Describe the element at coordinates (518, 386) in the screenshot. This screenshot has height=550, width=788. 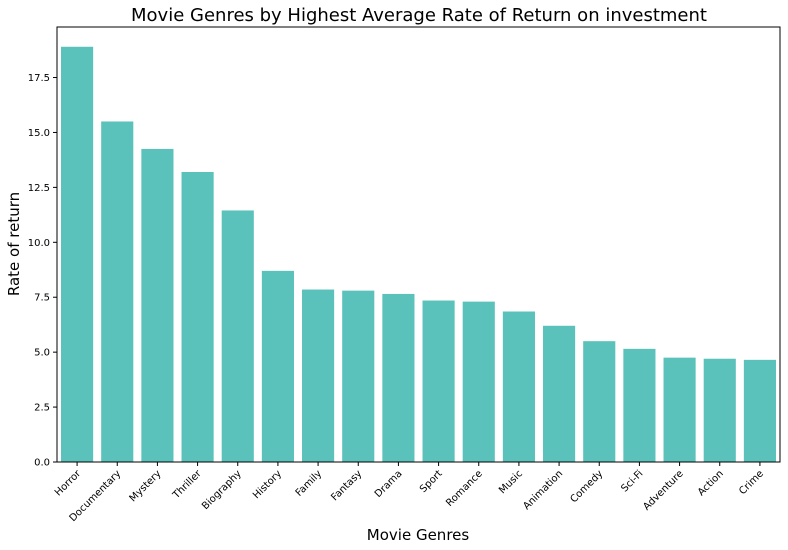
I see `bar-music` at that location.